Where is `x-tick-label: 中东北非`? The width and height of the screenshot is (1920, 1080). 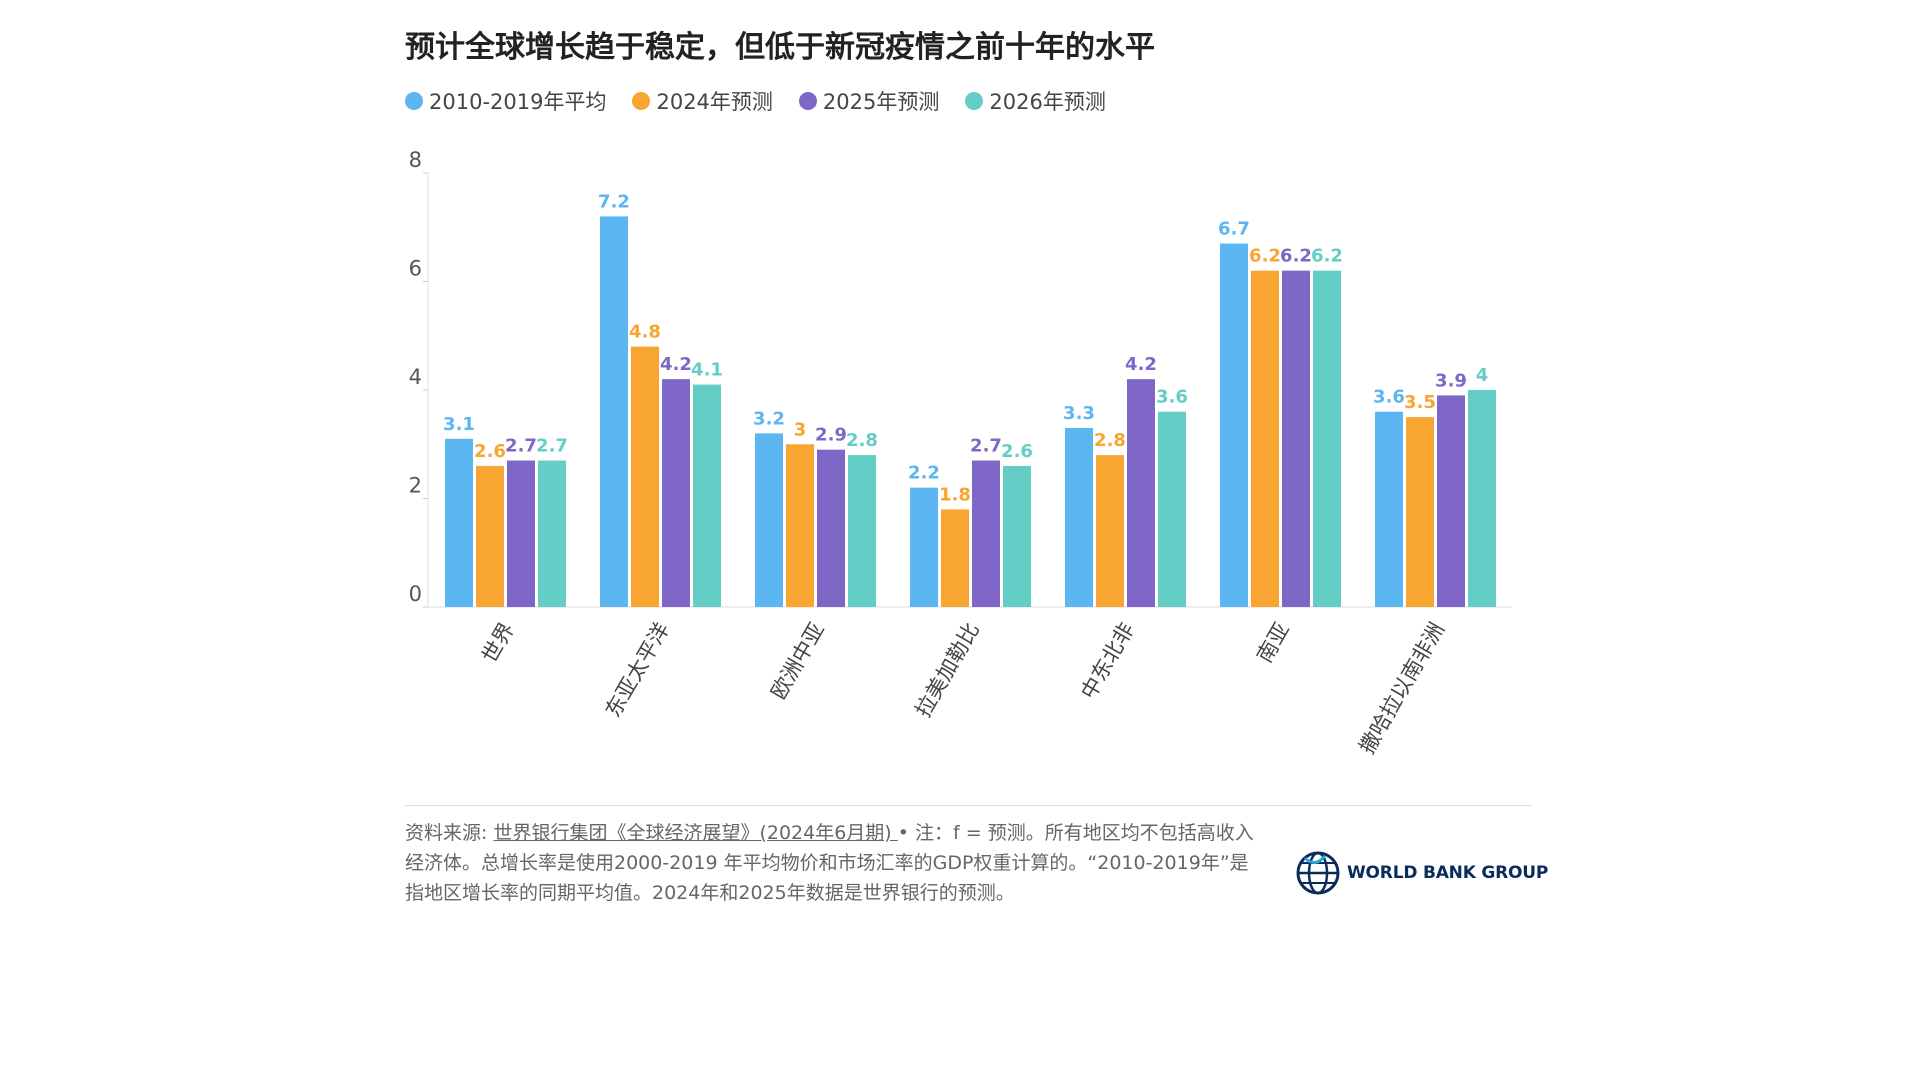
x-tick-label: 中东北非 is located at coordinates (1107, 661).